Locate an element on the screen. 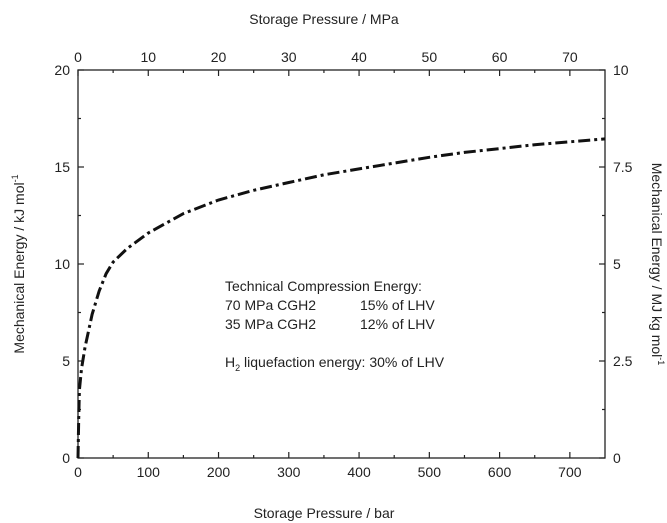  x-top-tick-label: 50 is located at coordinates (430, 57).